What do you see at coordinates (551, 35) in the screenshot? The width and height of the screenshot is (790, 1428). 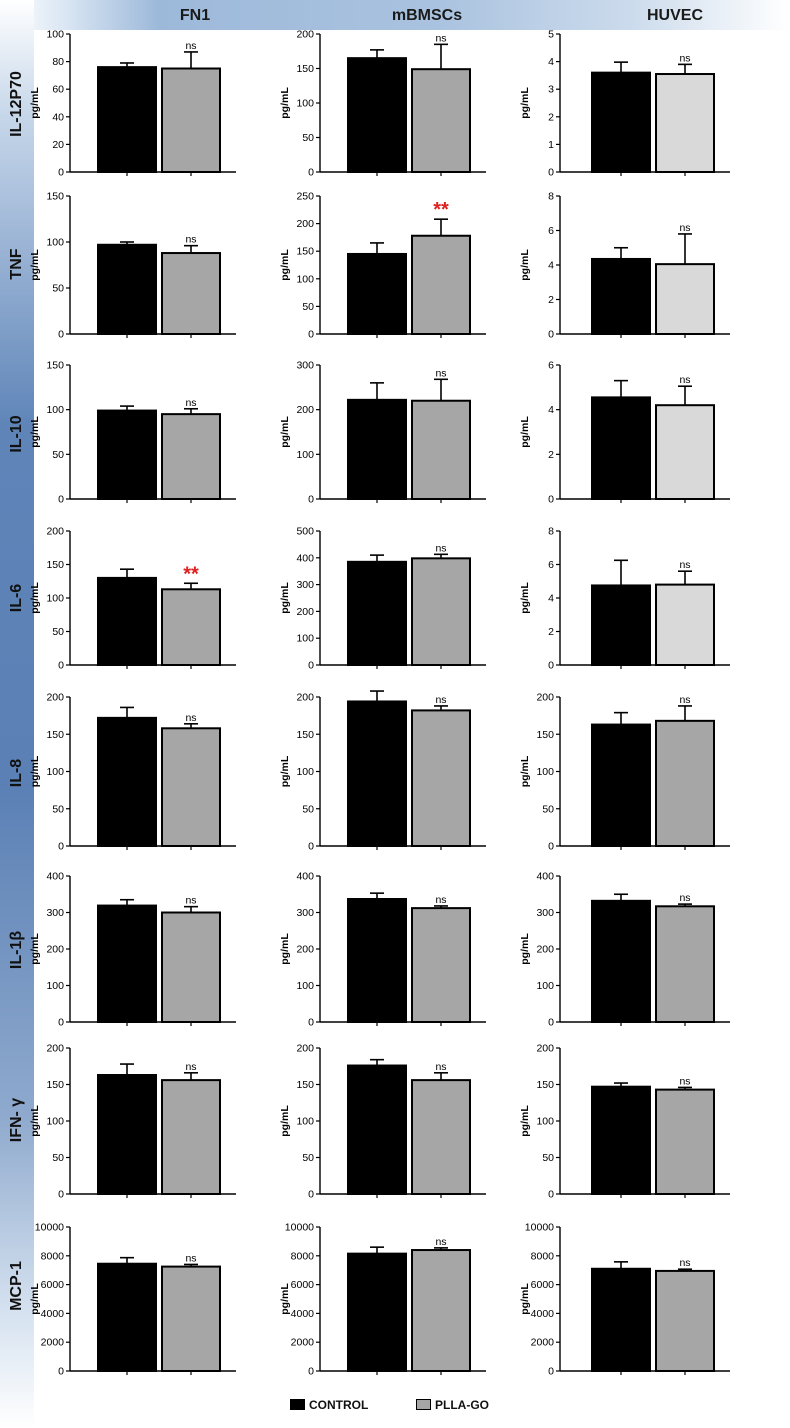 I see `y-tick-label: 5` at bounding box center [551, 35].